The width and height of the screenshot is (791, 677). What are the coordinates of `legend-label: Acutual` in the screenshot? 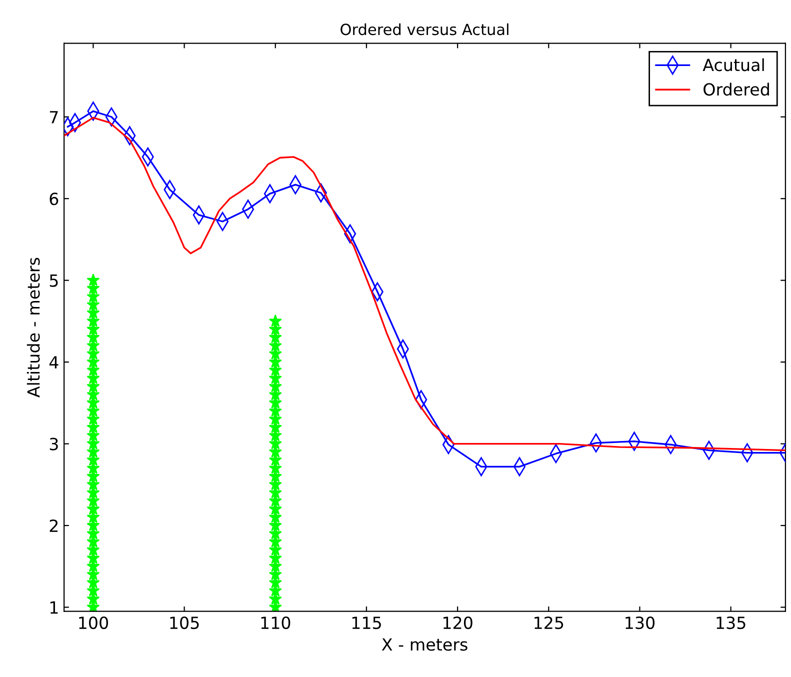 It's located at (733, 65).